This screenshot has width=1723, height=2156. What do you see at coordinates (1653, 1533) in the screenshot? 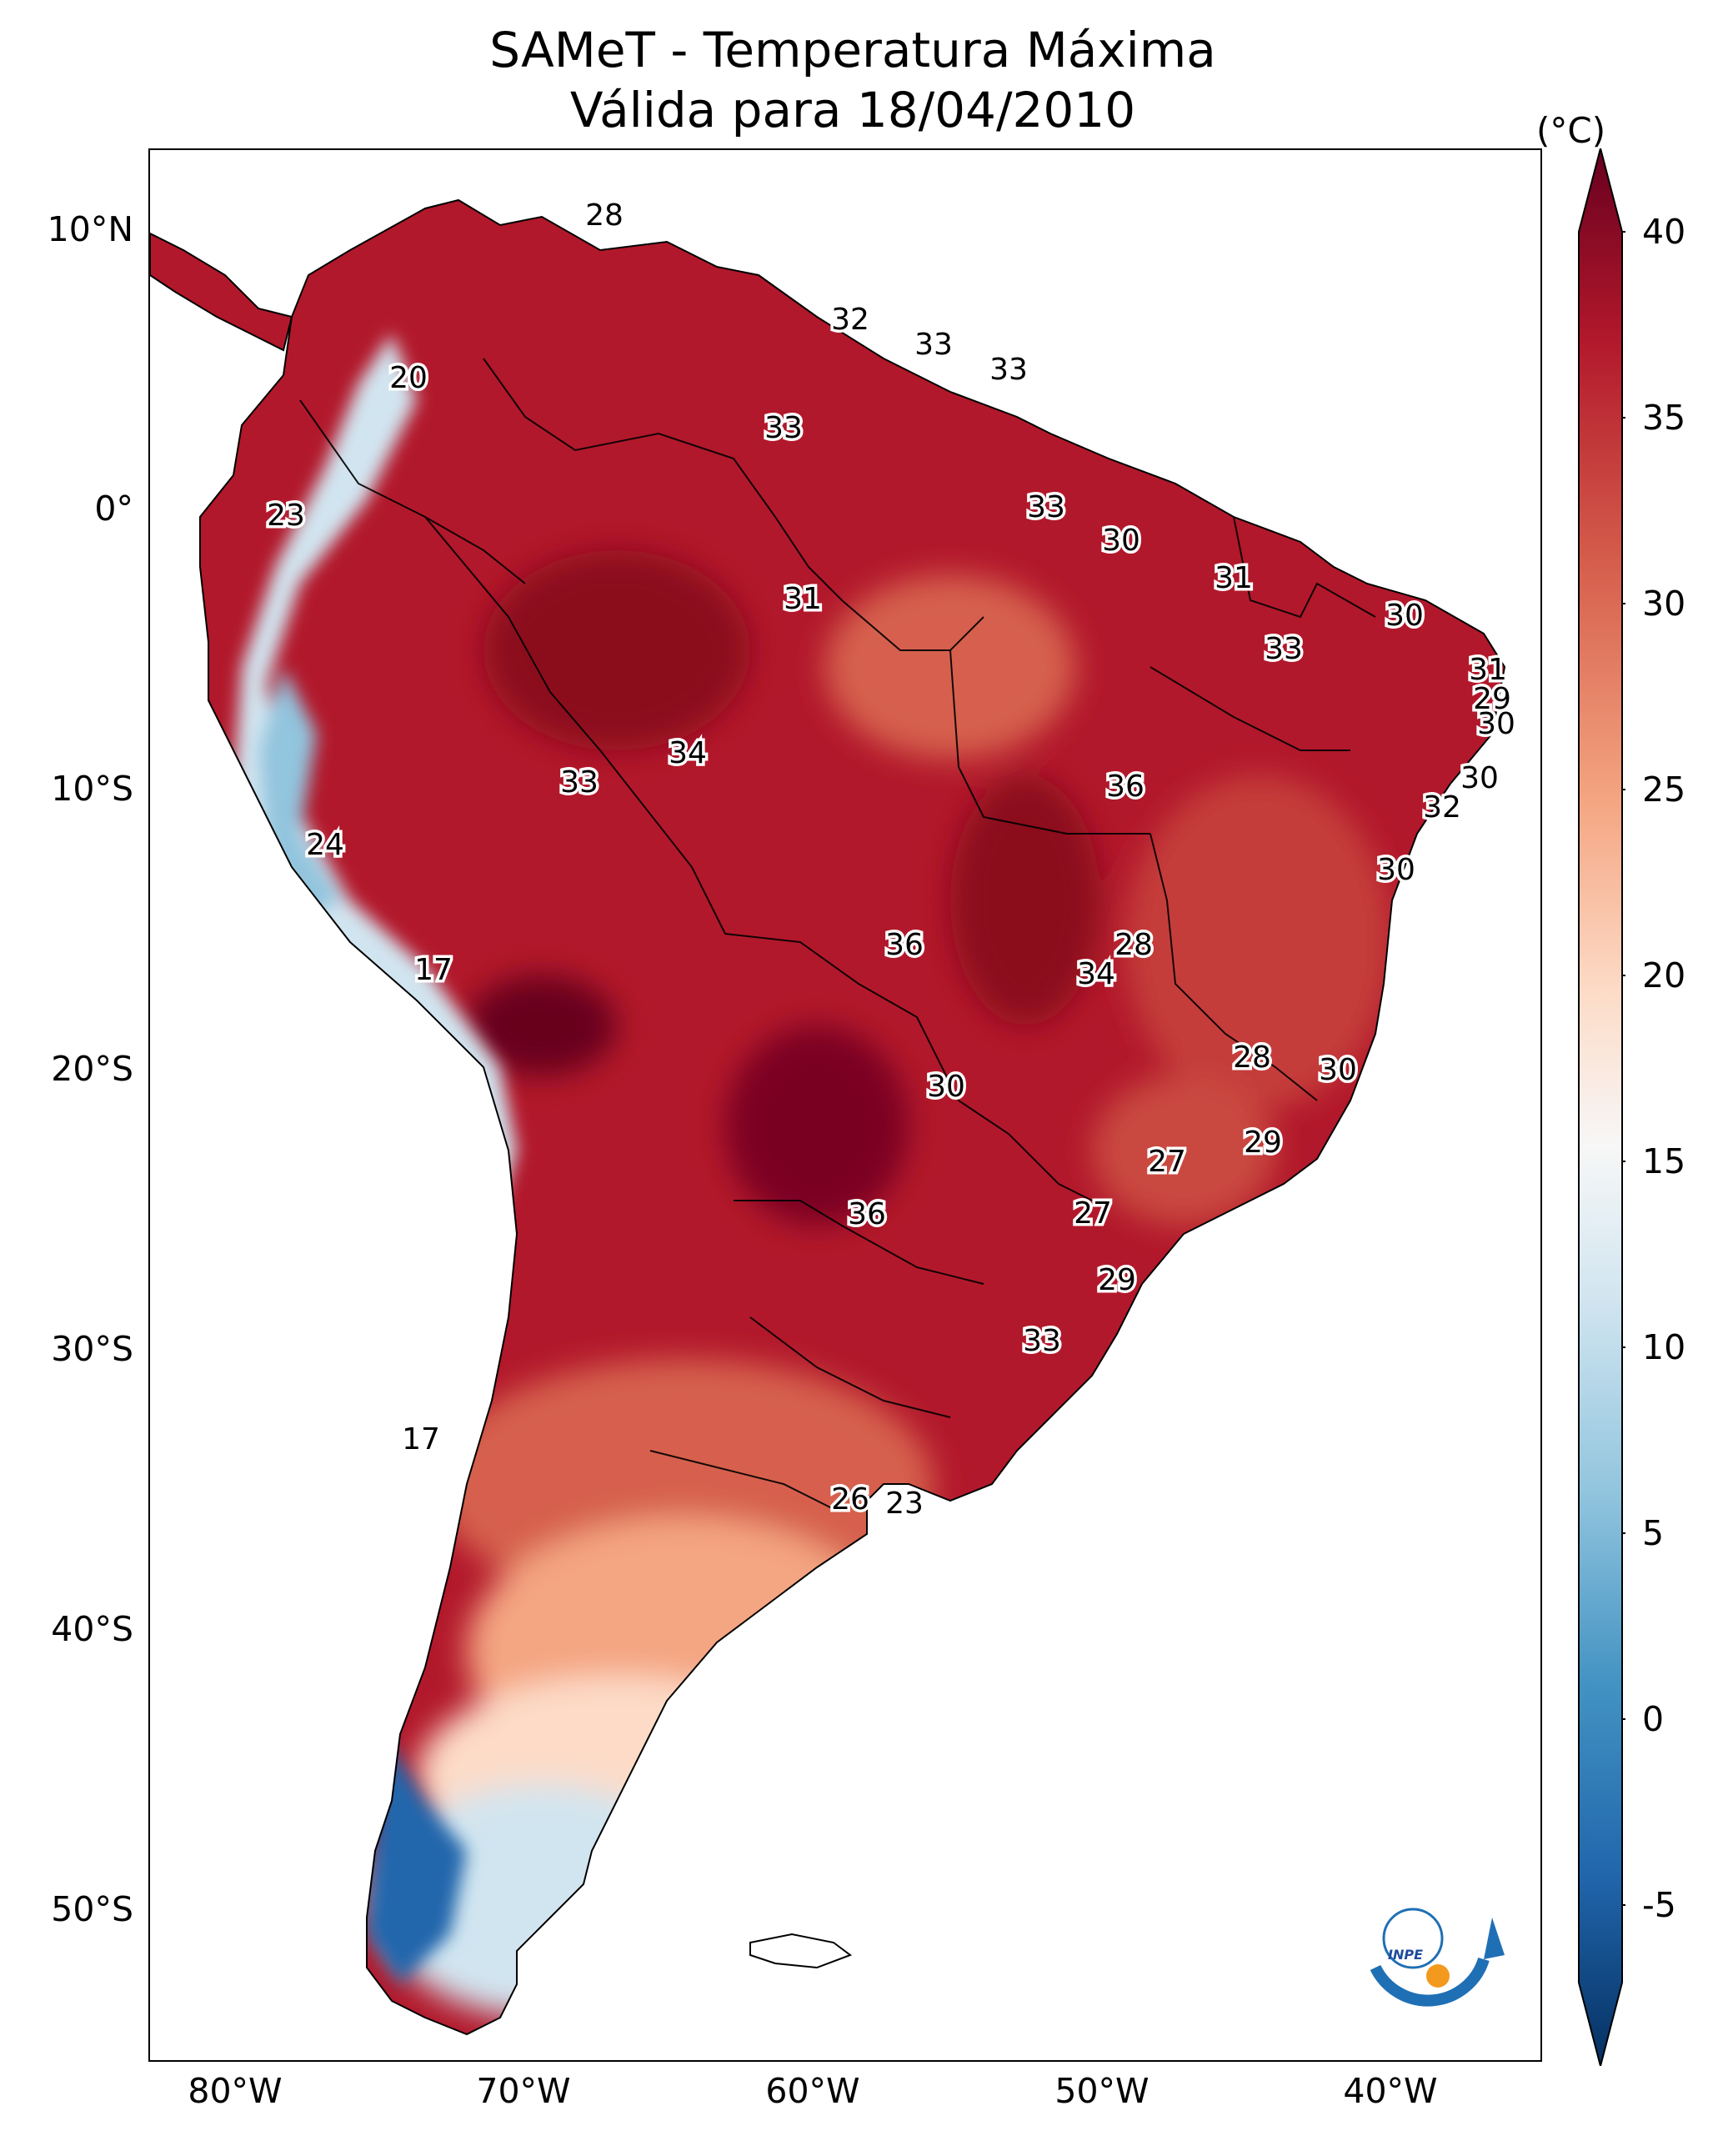
I see `colorbar-tick-label: 5` at bounding box center [1653, 1533].